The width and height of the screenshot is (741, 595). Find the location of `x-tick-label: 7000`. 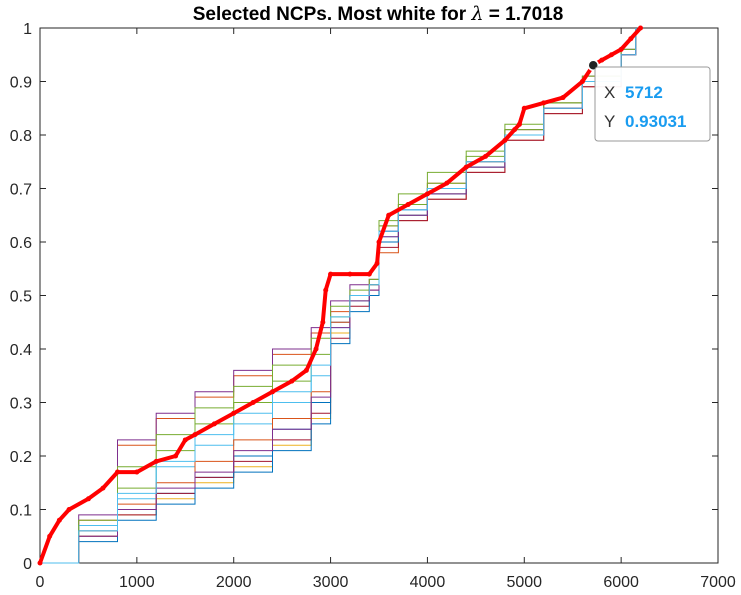

x-tick-label: 7000 is located at coordinates (718, 582).